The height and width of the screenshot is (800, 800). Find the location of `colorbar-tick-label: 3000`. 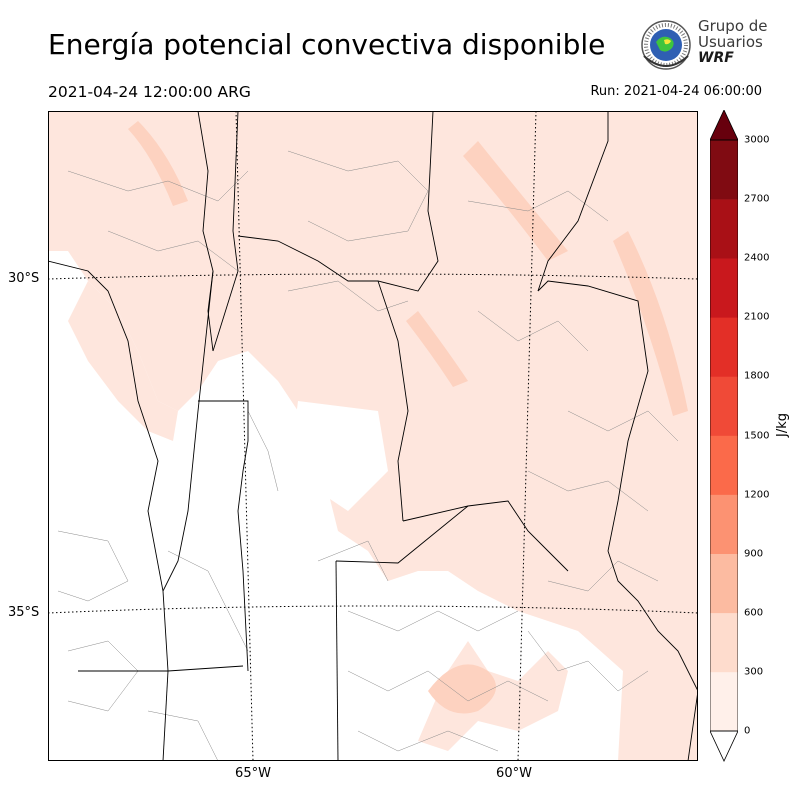

colorbar-tick-label: 3000 is located at coordinates (757, 140).